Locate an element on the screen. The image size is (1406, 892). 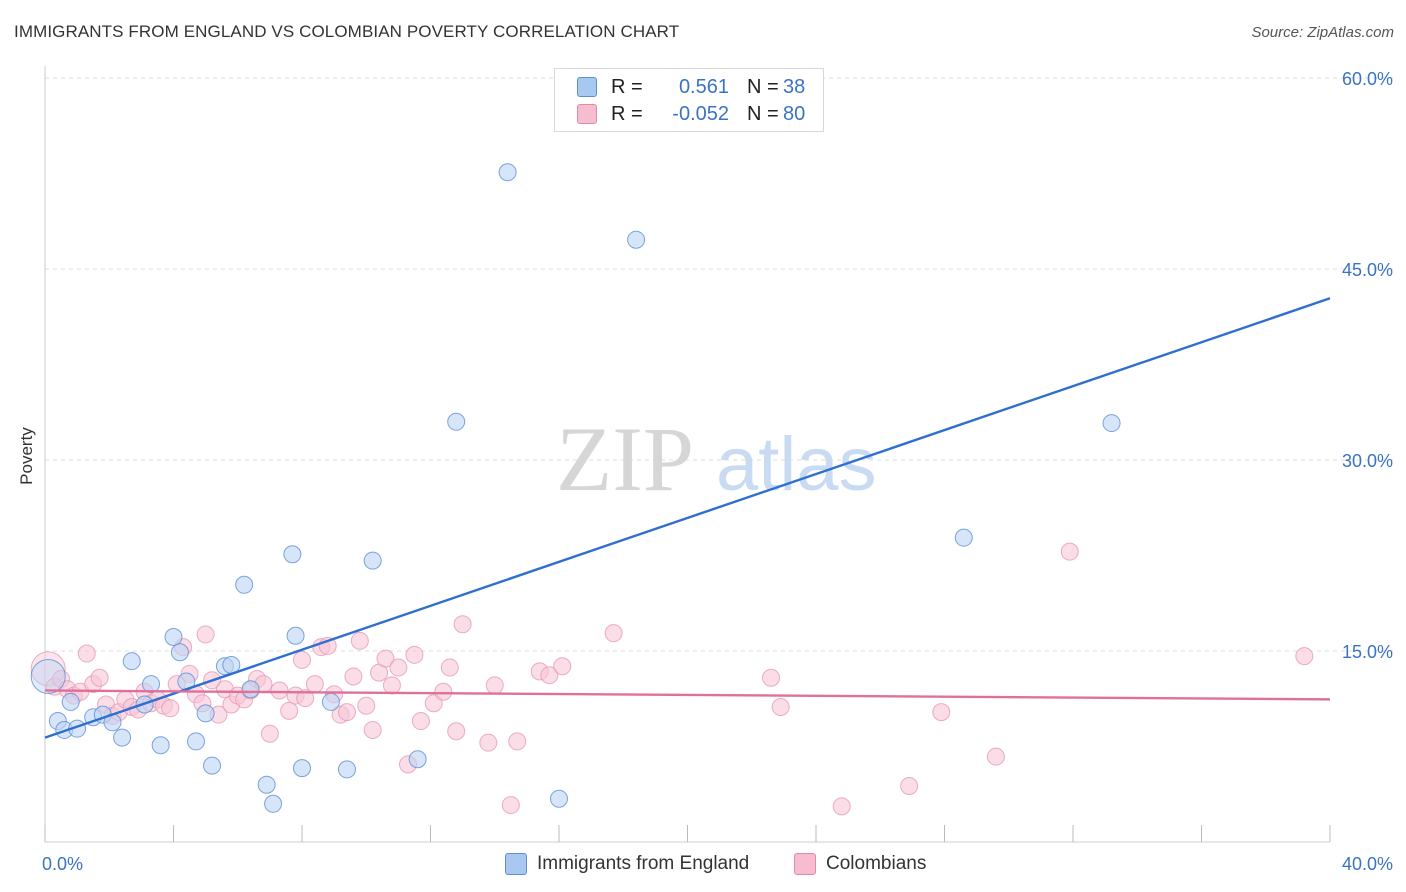
legend-swatch-england is located at coordinates (587, 87).